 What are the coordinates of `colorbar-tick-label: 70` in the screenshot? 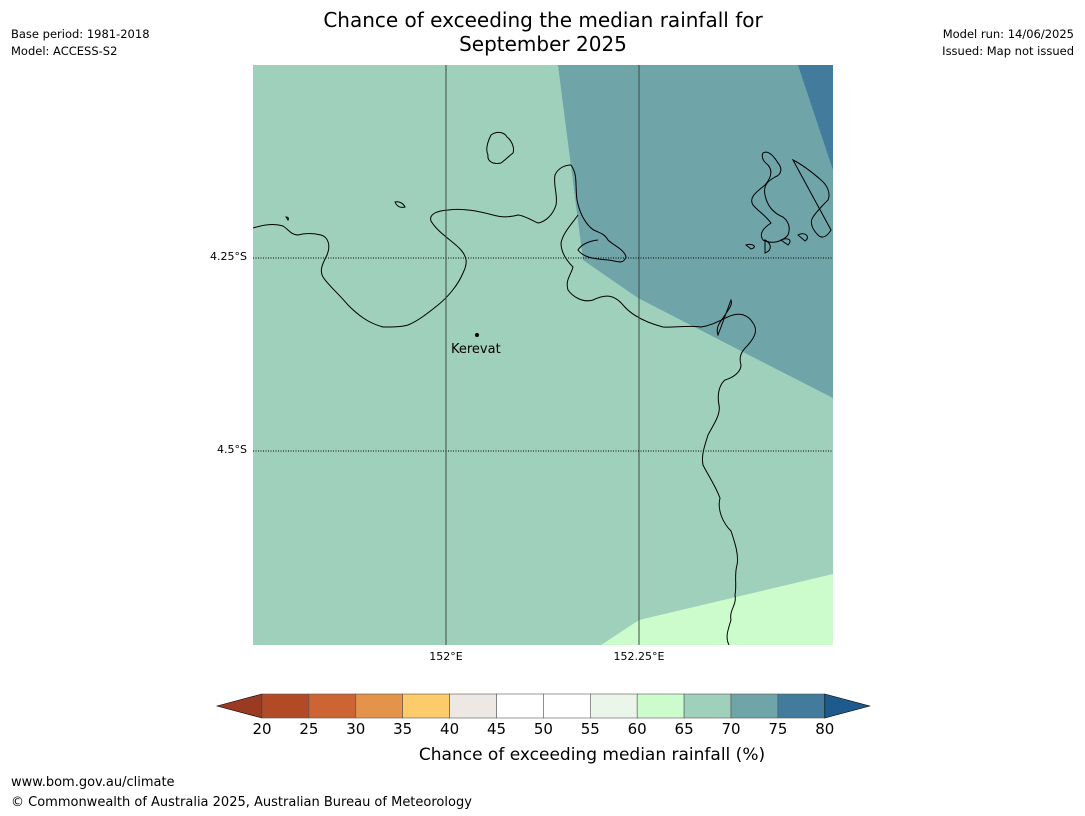 It's located at (731, 729).